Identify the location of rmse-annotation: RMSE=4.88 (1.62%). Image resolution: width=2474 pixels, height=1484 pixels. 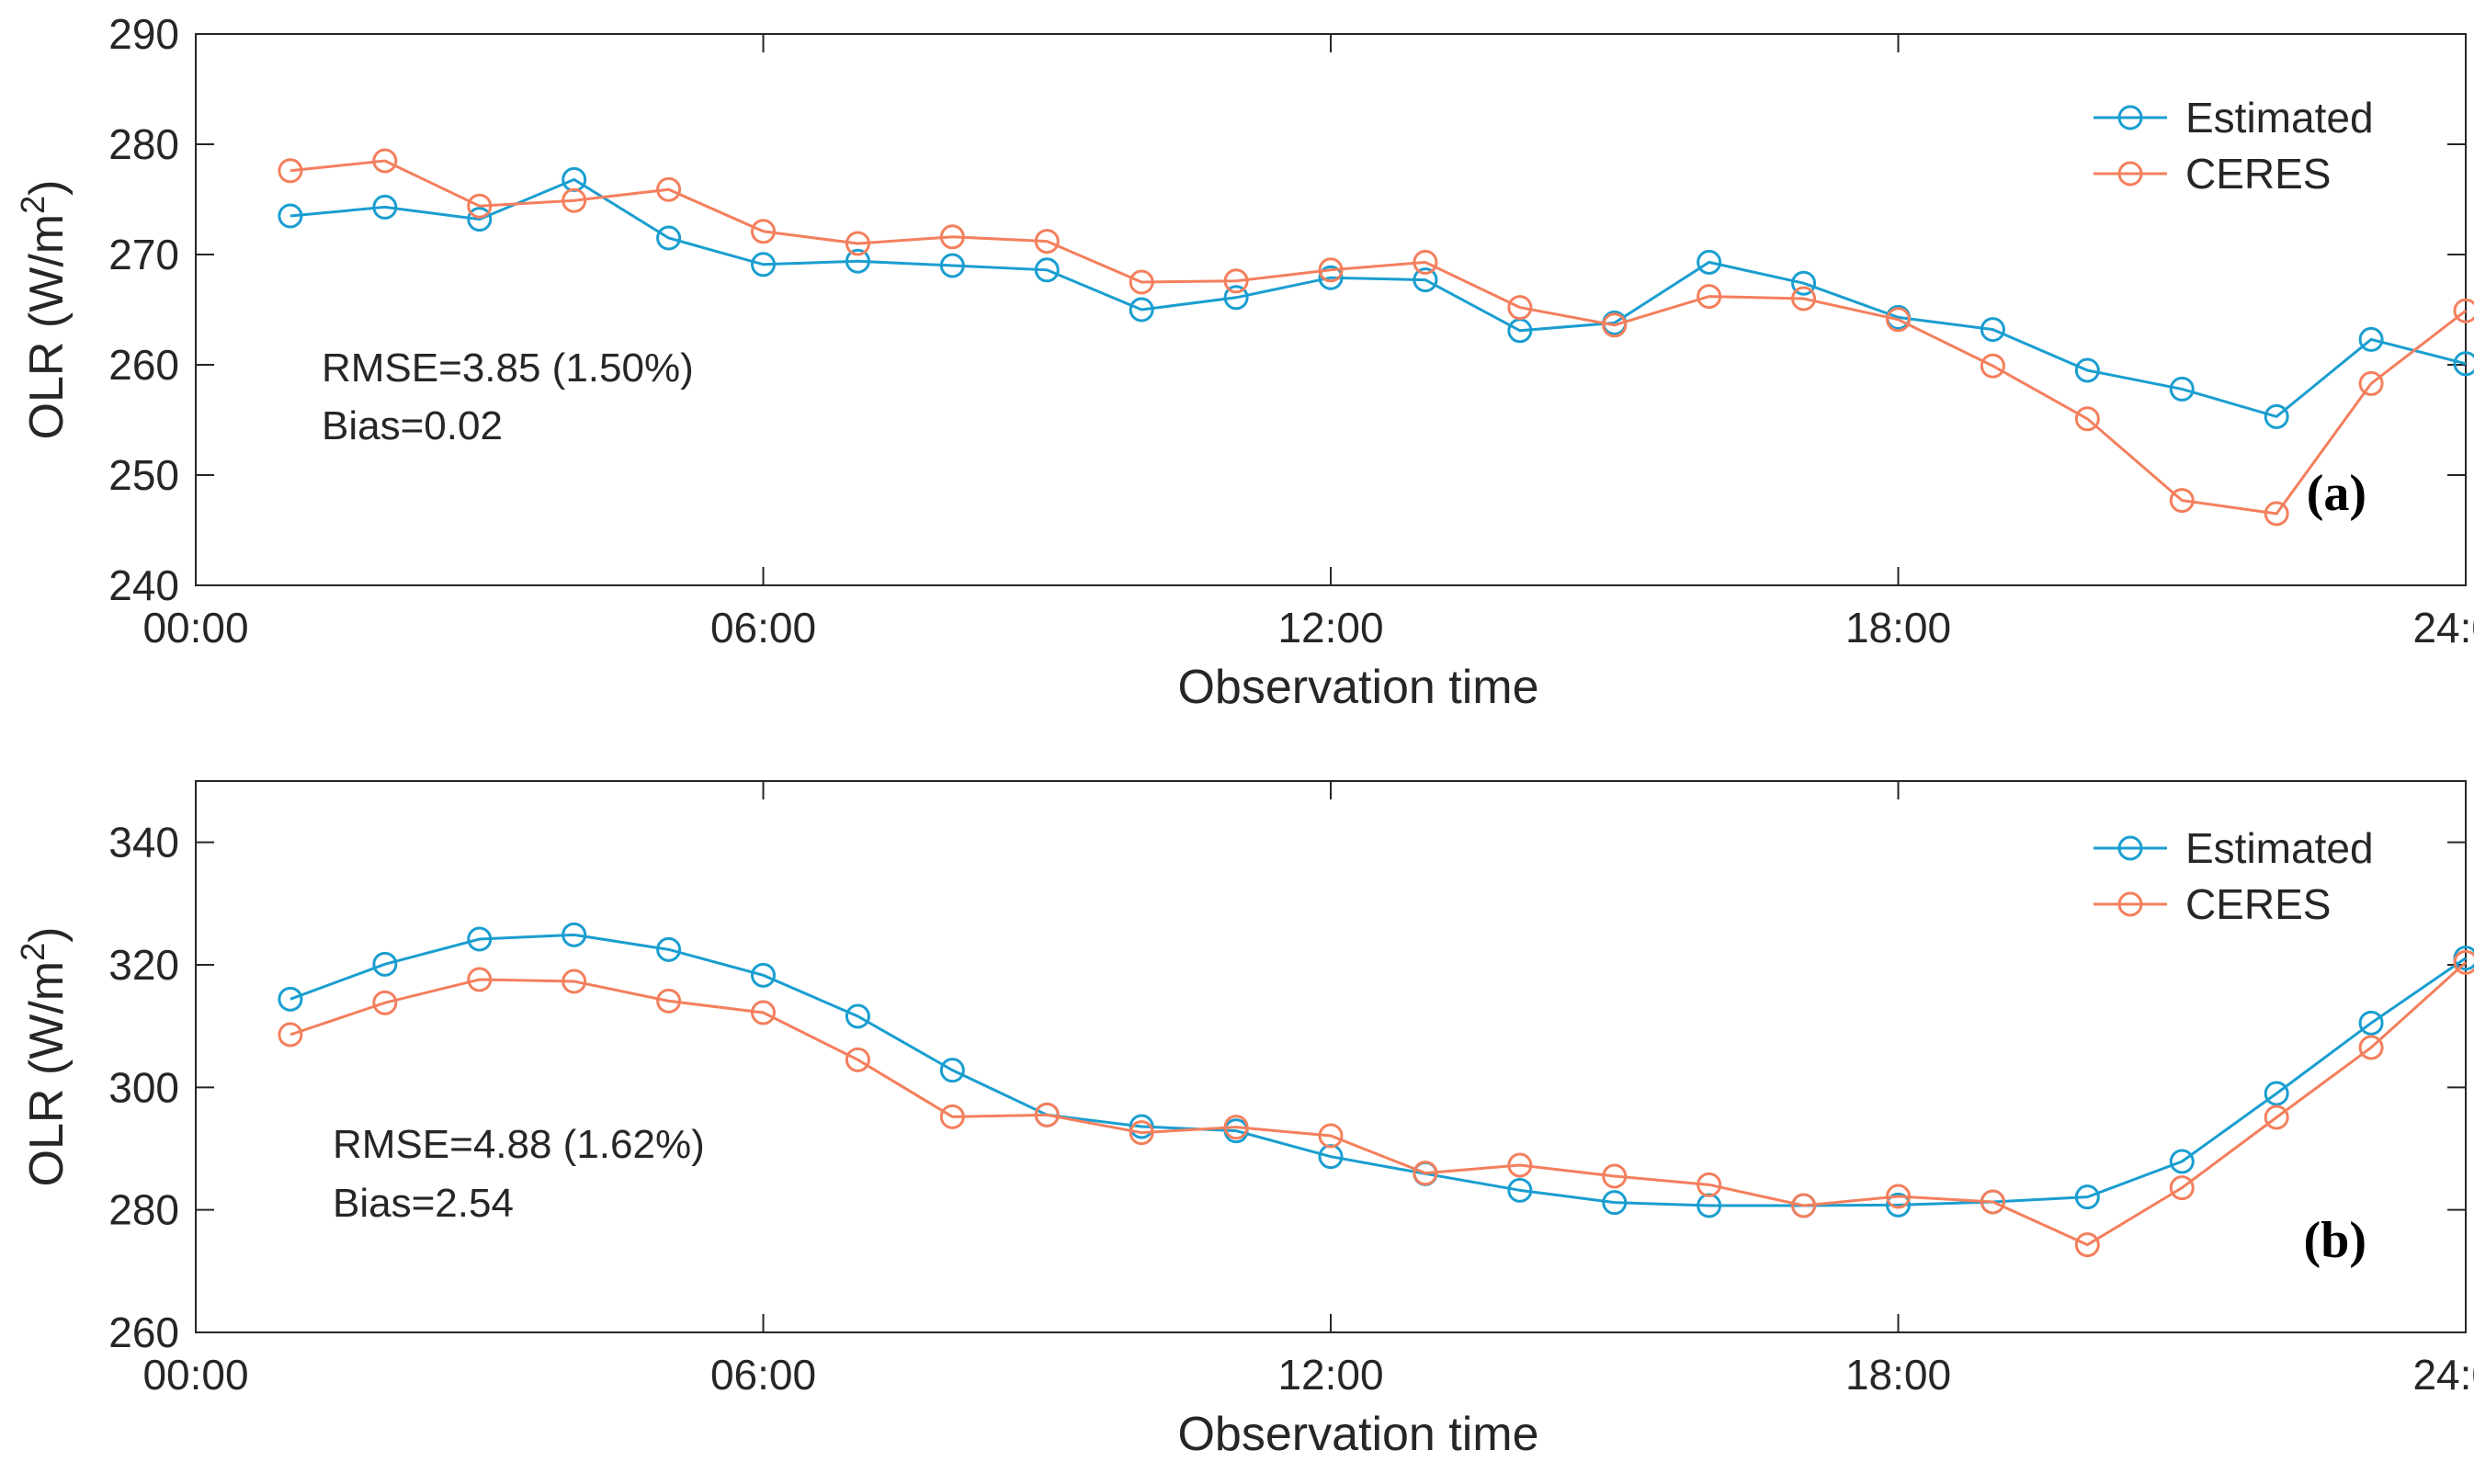
(519, 1144).